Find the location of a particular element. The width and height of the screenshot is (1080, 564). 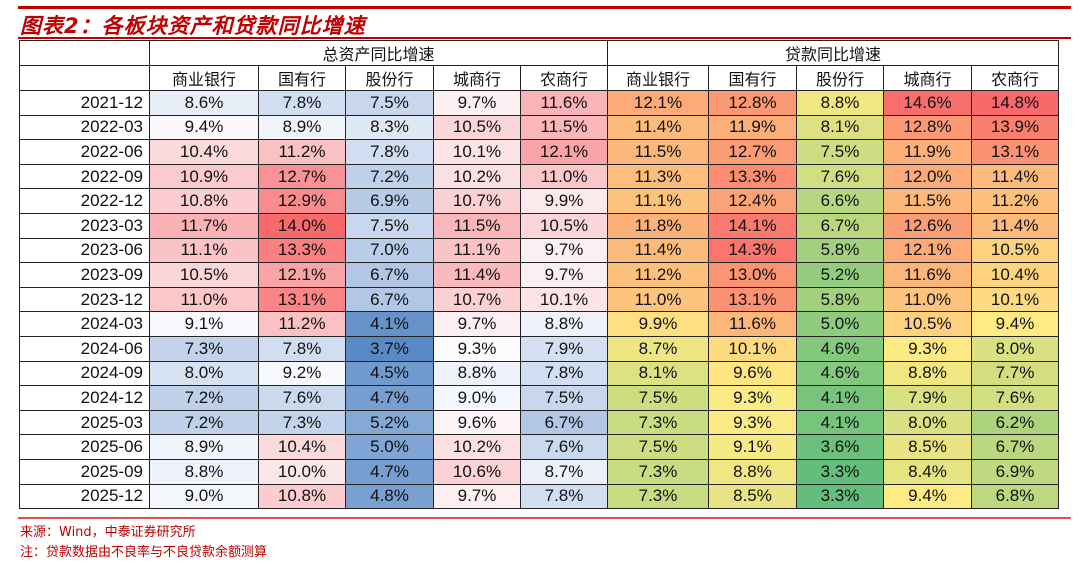

loans-growth-cell: 8.5% is located at coordinates (752, 496).